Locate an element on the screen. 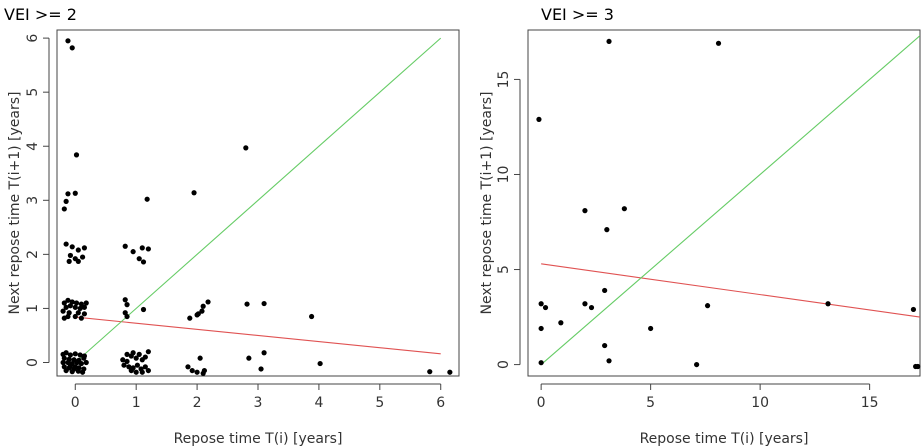 The height and width of the screenshot is (447, 922). x-tick-label: 3 is located at coordinates (258, 403).